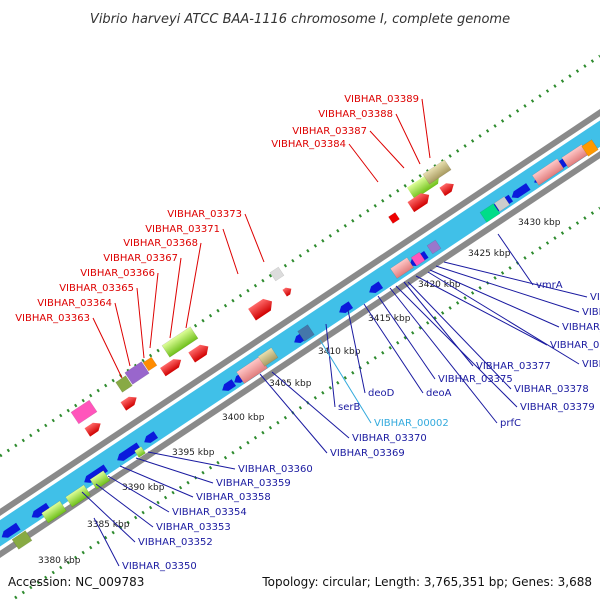 The width and height of the screenshot is (600, 600). I want to click on gene-label: VIBHAR_03388, so click(355, 114).